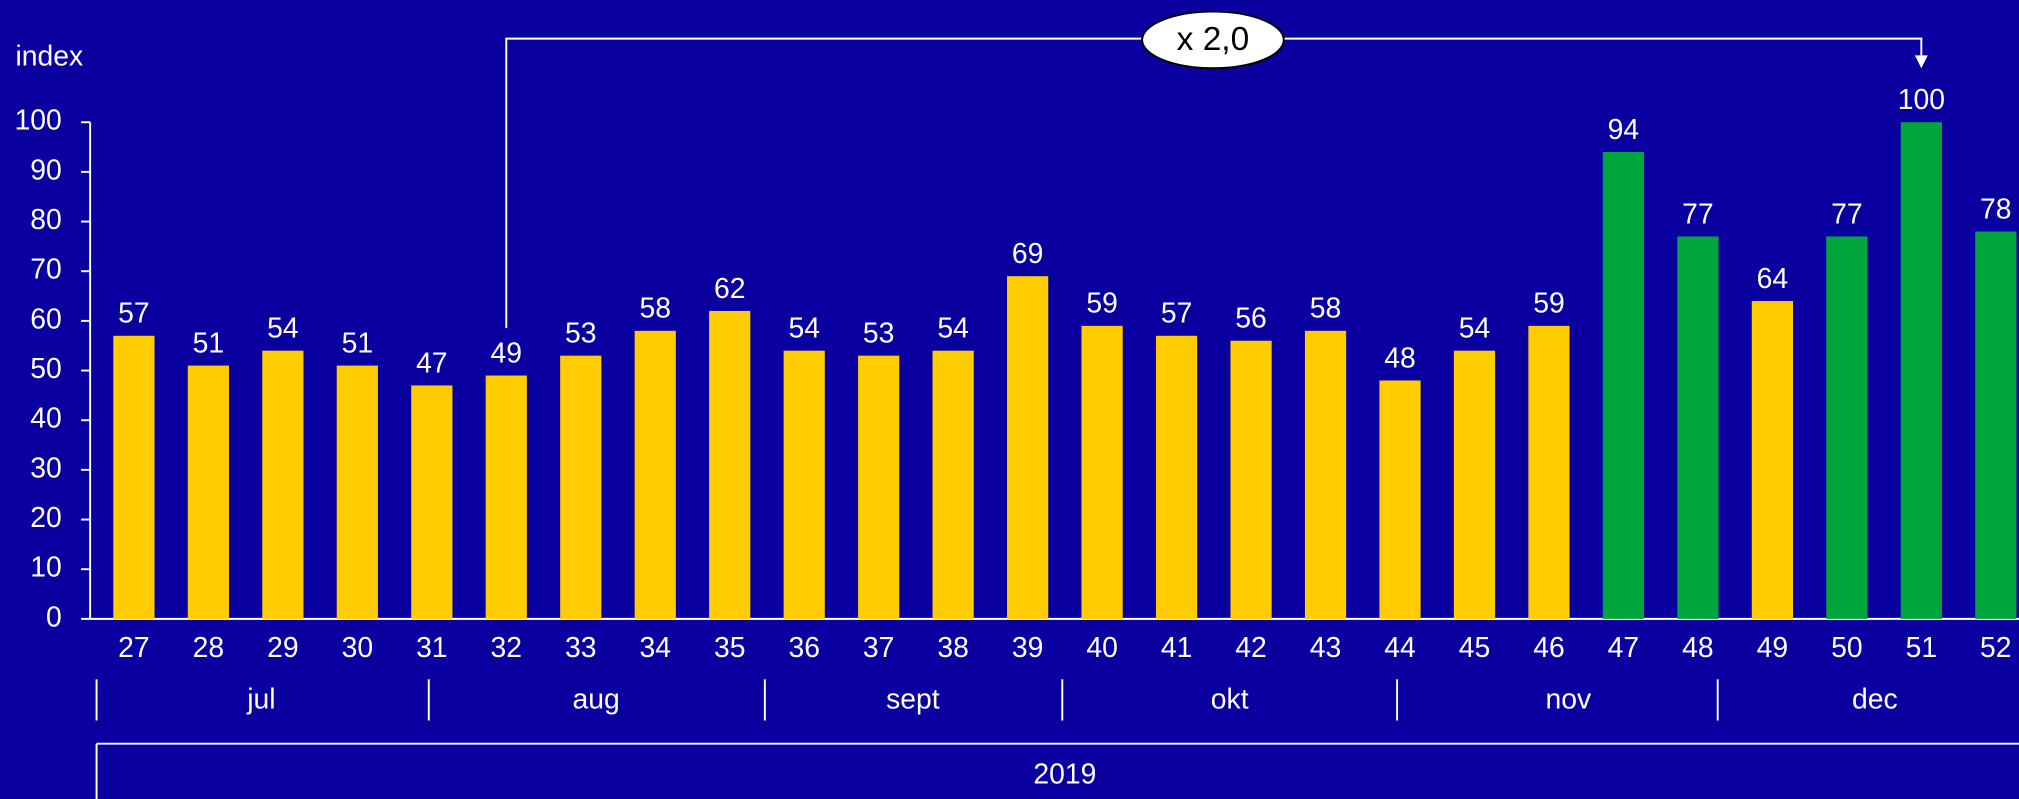 This screenshot has width=2019, height=799. What do you see at coordinates (54, 616) in the screenshot?
I see `y-tick-label: 0` at bounding box center [54, 616].